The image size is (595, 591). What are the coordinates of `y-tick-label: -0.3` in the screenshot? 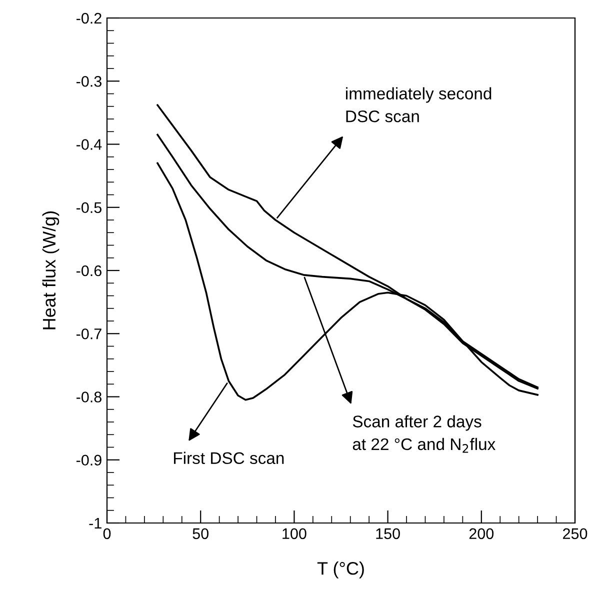 It's located at (89, 81).